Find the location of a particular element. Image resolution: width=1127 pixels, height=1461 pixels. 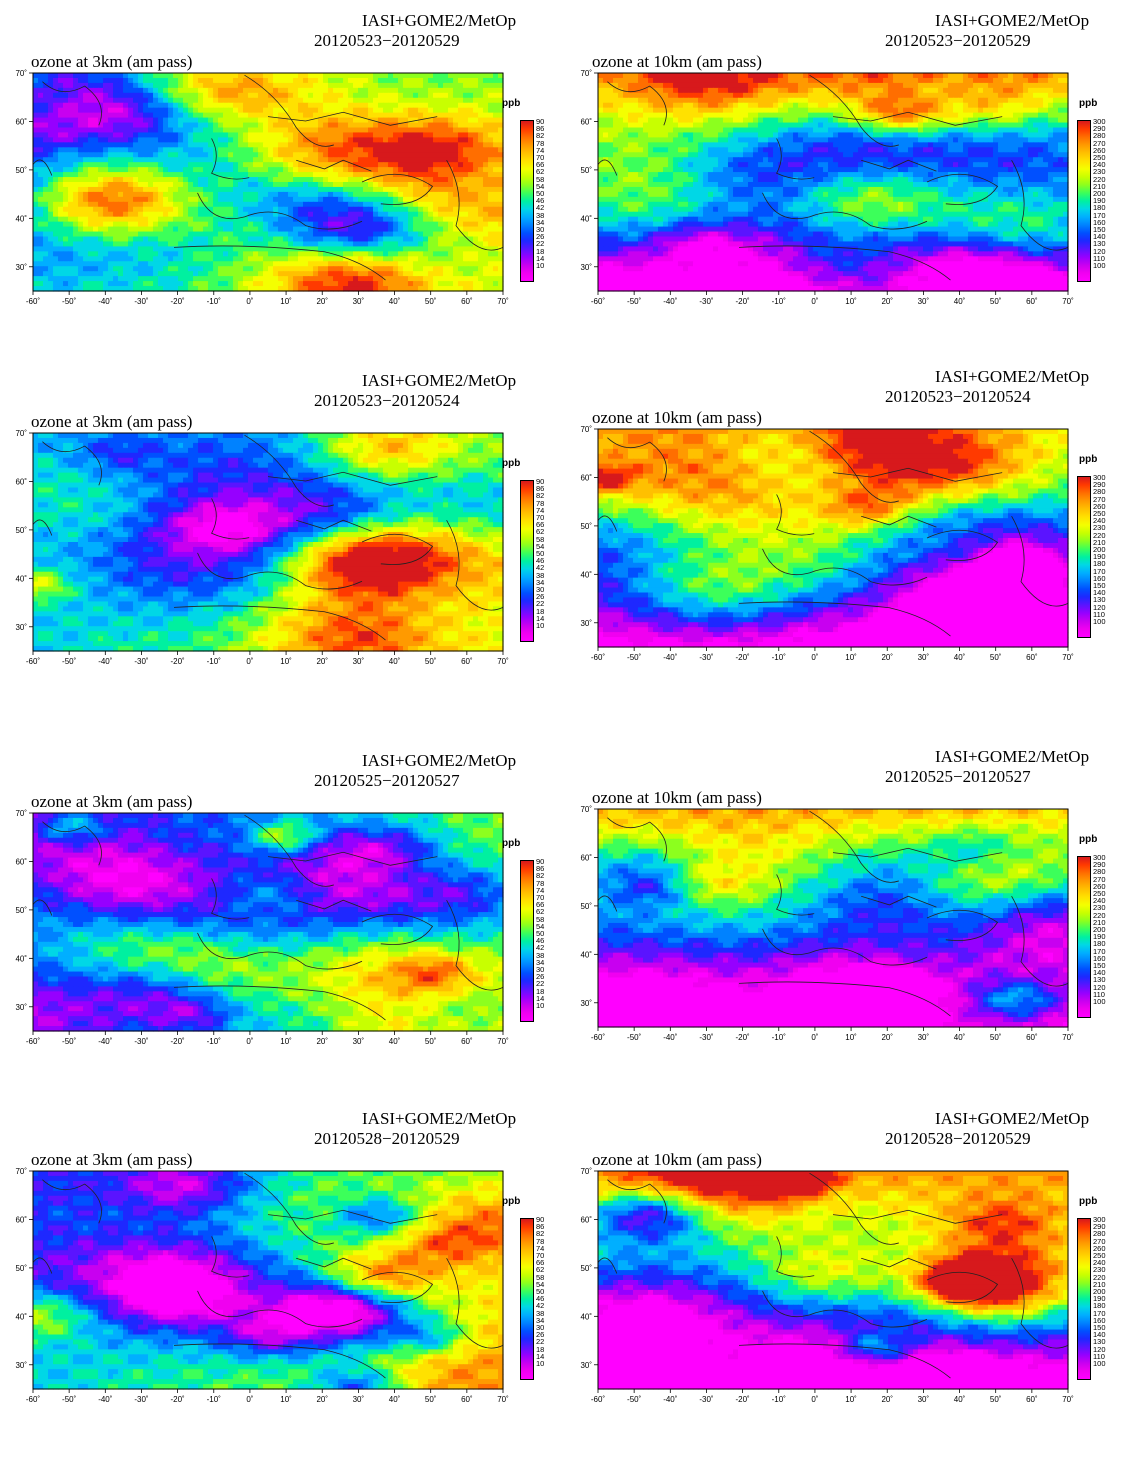

lon-tick-label: -20˚ is located at coordinates (177, 1041).